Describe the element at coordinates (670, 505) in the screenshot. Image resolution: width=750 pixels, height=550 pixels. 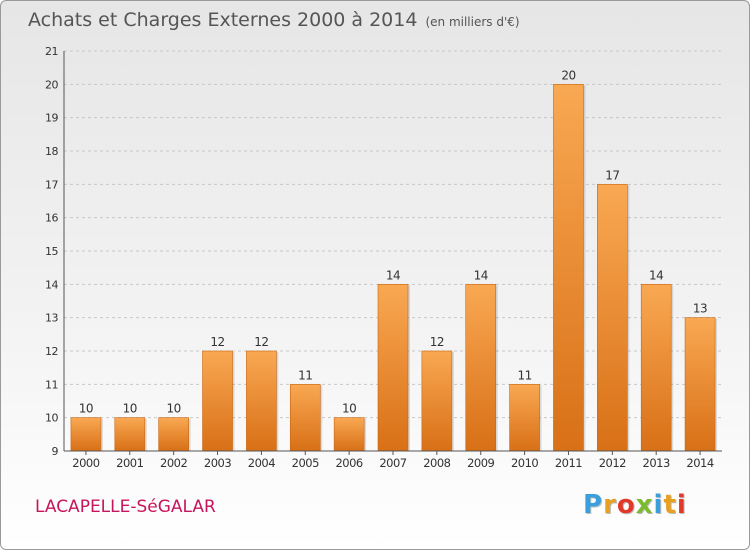
I see `logo-letter: t` at that location.